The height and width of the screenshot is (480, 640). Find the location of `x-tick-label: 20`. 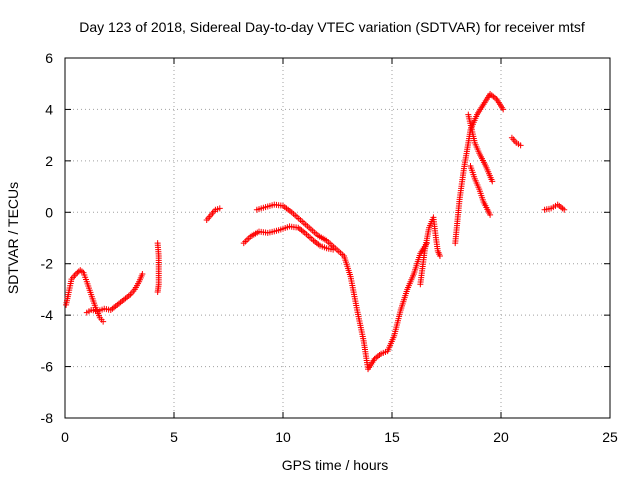

x-tick-label: 20 is located at coordinates (501, 437).